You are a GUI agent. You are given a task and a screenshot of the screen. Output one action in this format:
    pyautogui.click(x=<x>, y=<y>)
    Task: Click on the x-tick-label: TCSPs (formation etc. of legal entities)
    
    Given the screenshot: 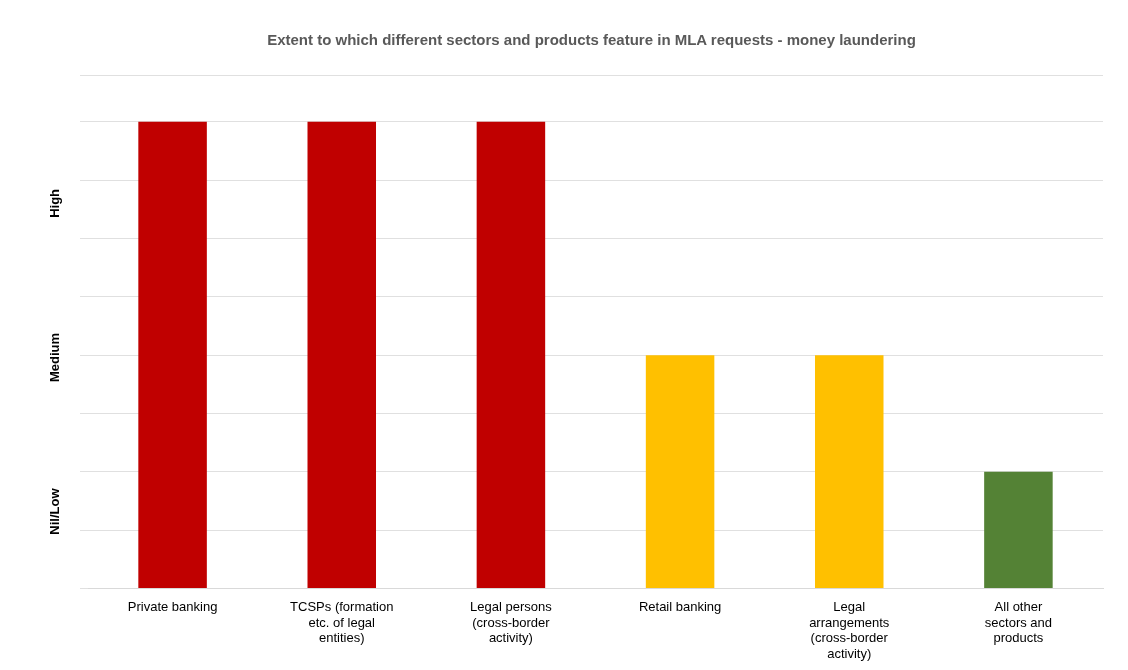 What is the action you would take?
    pyautogui.click(x=342, y=622)
    